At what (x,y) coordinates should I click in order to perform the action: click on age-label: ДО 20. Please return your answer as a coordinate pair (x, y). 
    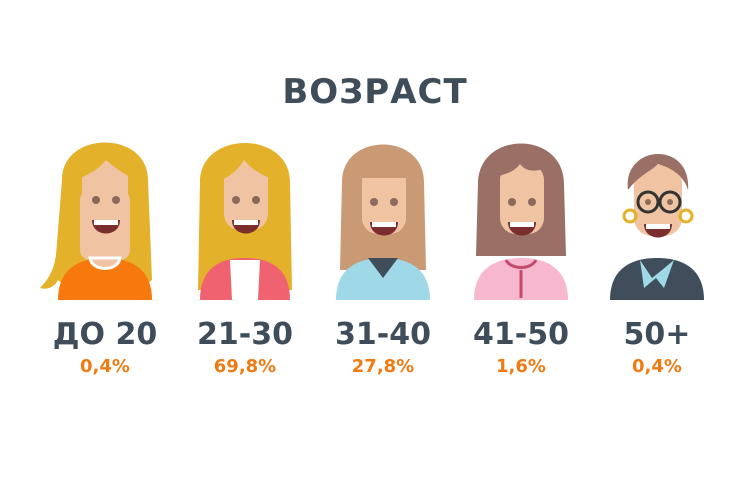
    Looking at the image, I should click on (105, 334).